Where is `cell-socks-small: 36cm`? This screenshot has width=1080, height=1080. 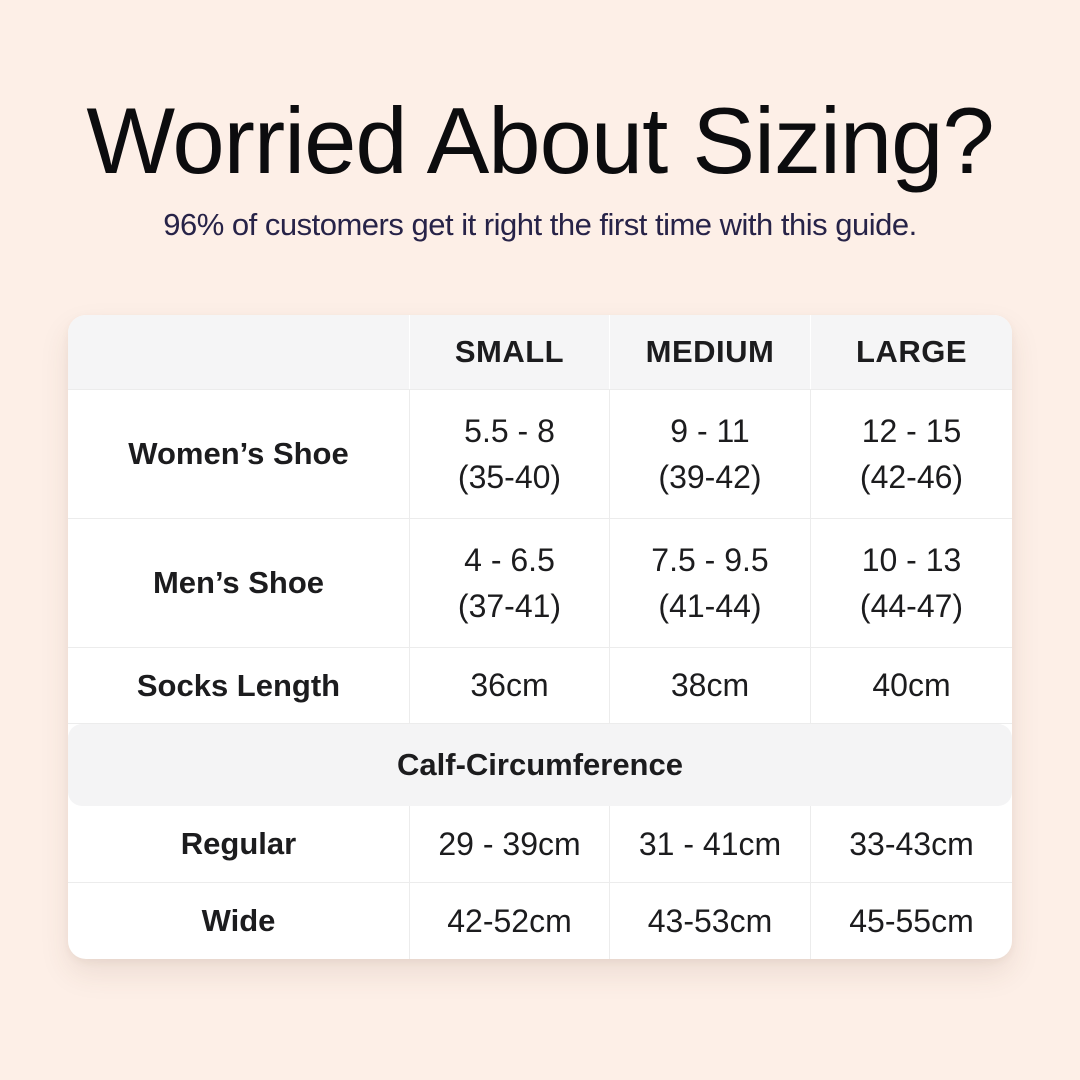 cell-socks-small: 36cm is located at coordinates (510, 685).